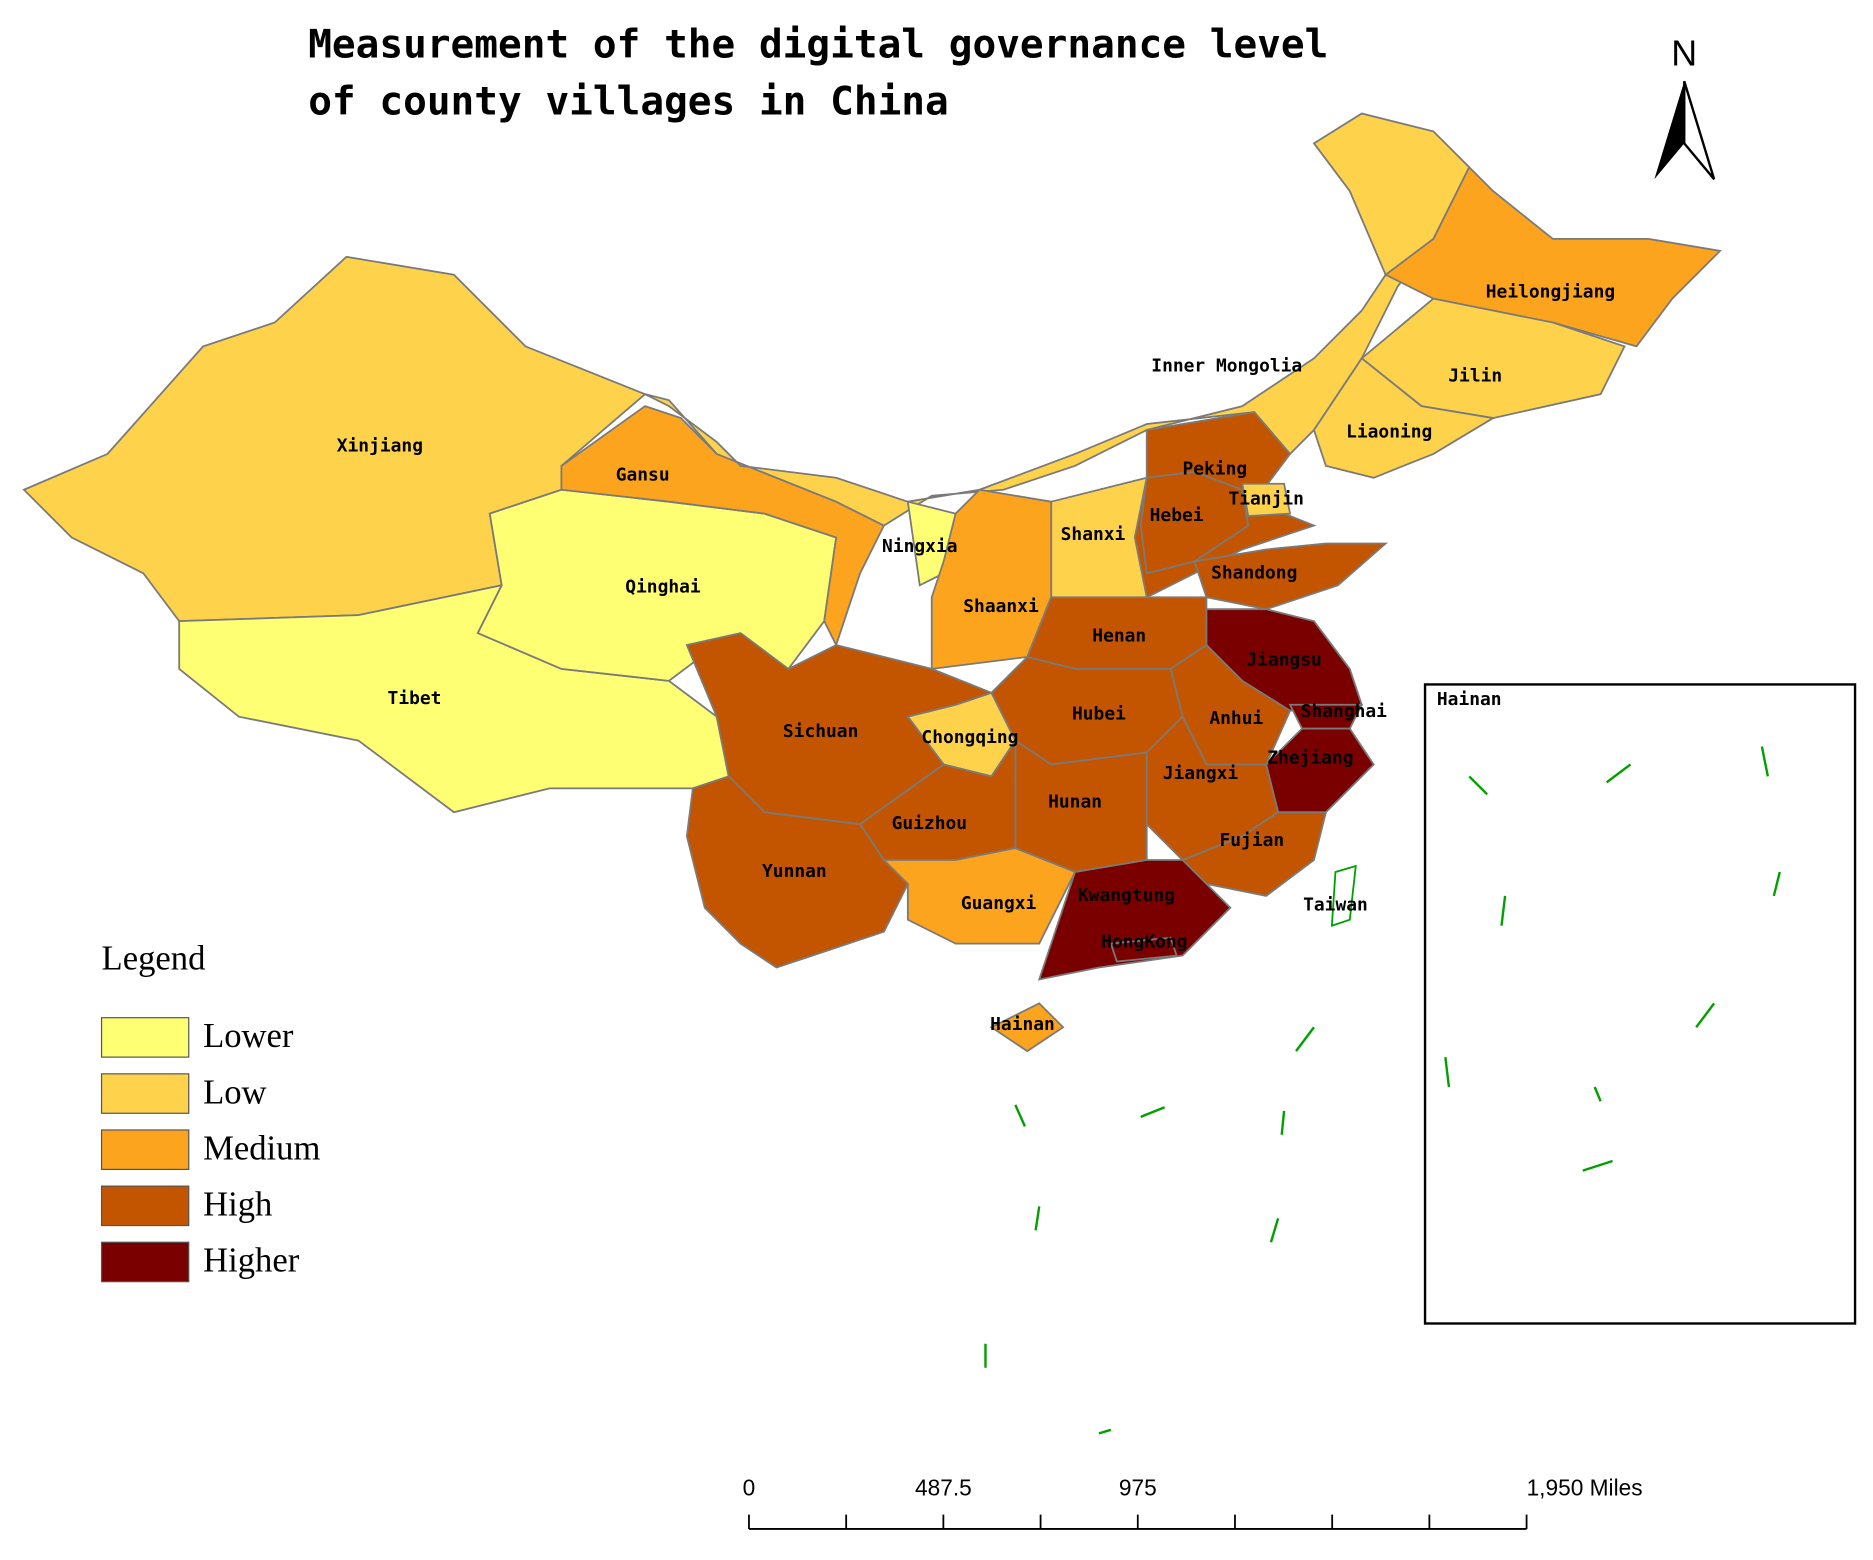 This screenshot has width=1873, height=1560. Describe the element at coordinates (943, 1487) in the screenshot. I see `scale-label: 487.5` at that location.